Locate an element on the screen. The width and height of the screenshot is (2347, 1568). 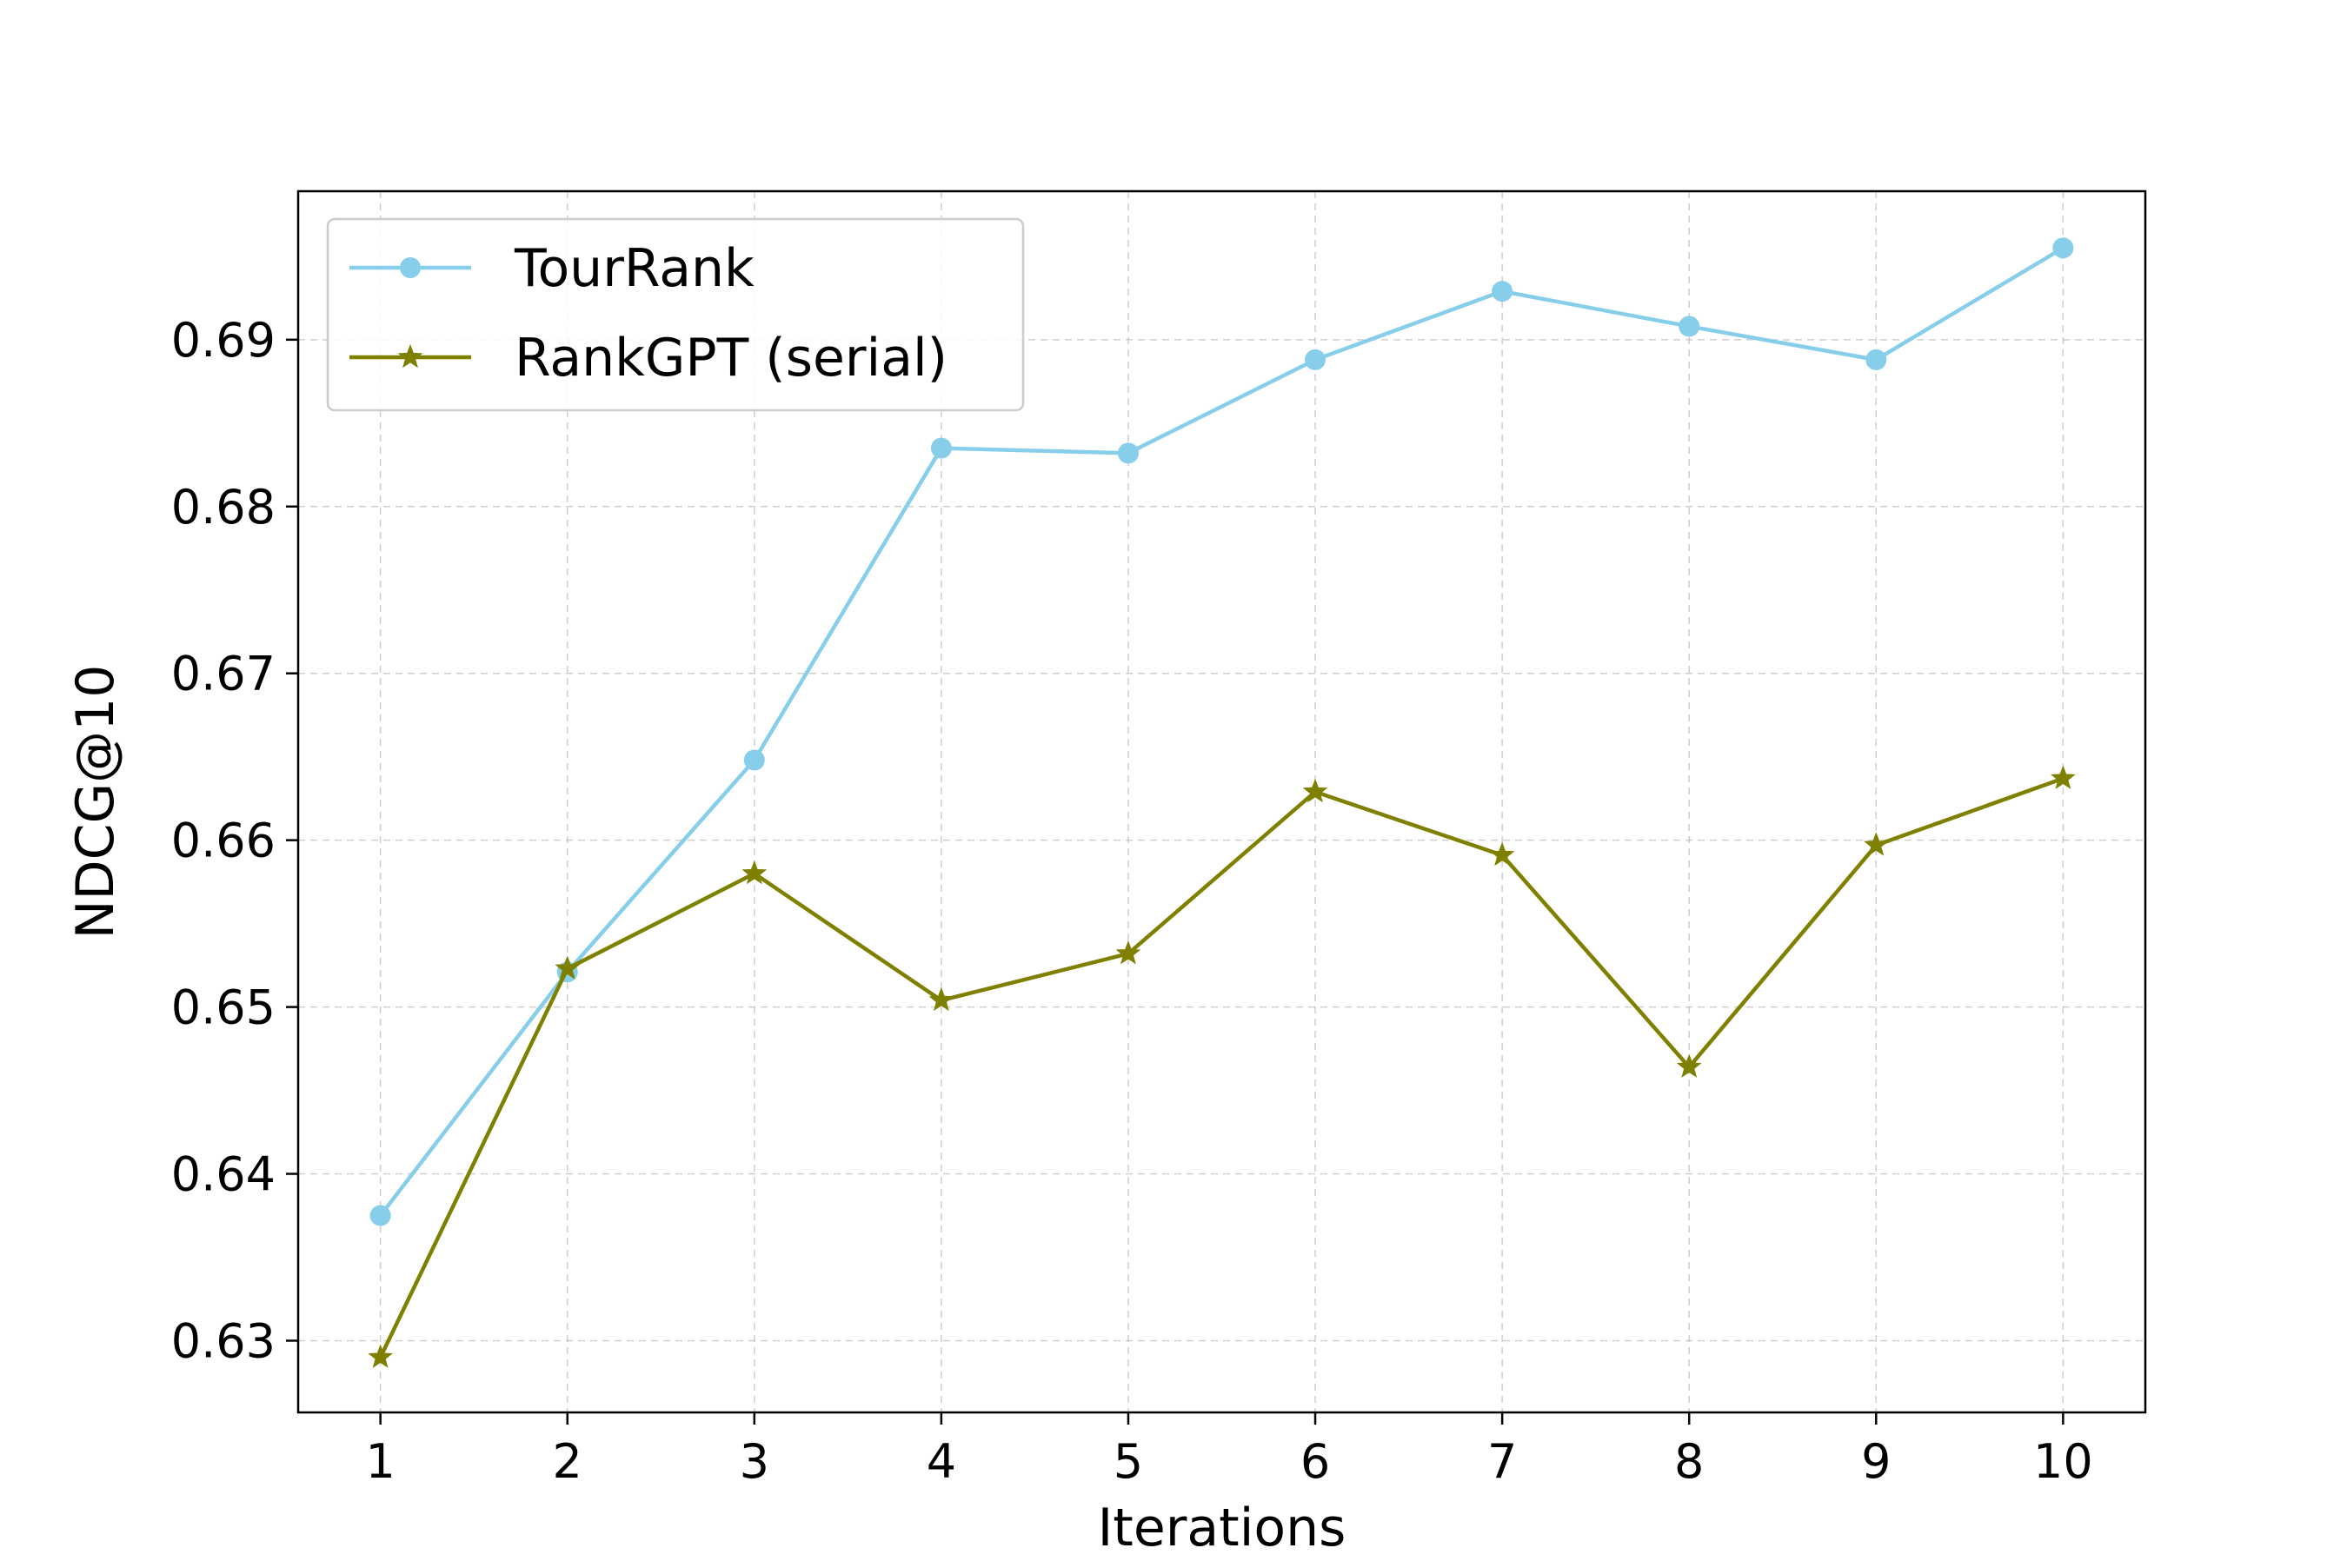
y-tick-label: 0.66 is located at coordinates (224, 841).